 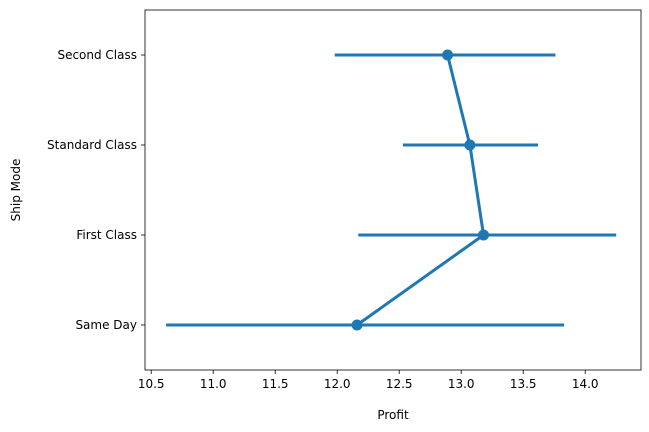 What do you see at coordinates (275, 384) in the screenshot?
I see `x-tick-label: 11.5` at bounding box center [275, 384].